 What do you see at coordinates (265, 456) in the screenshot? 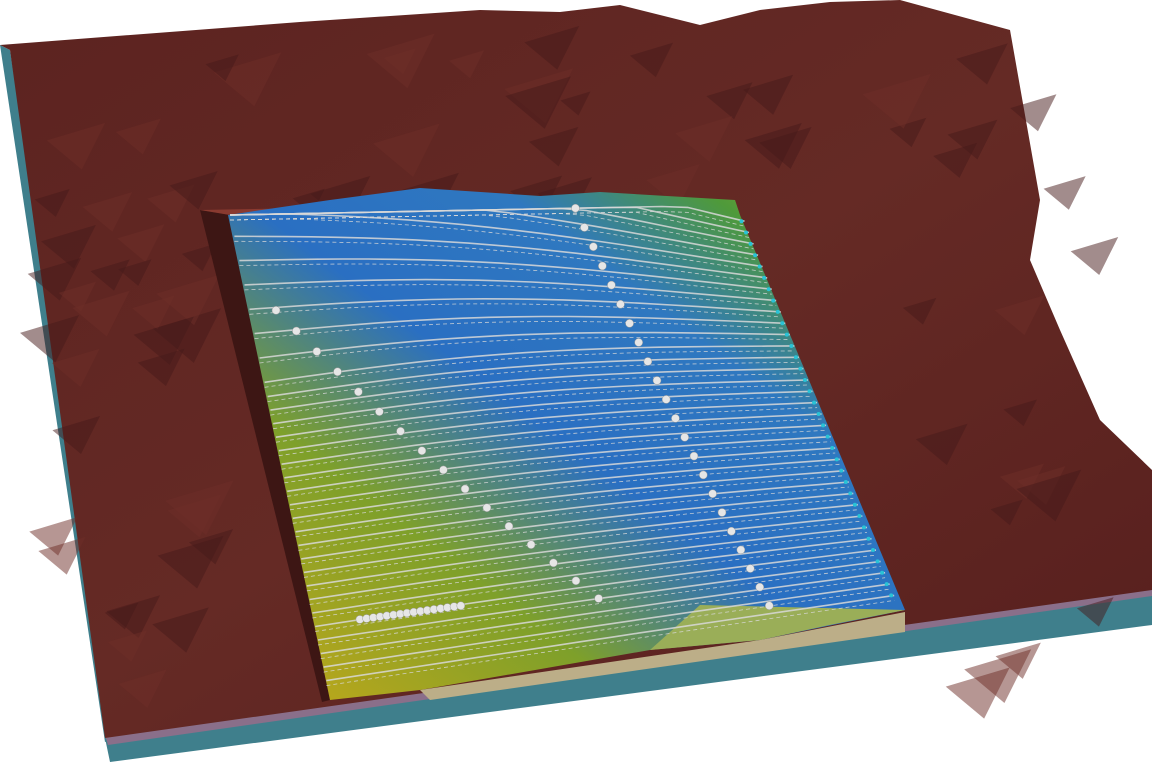
I see `pit-left-wall` at bounding box center [265, 456].